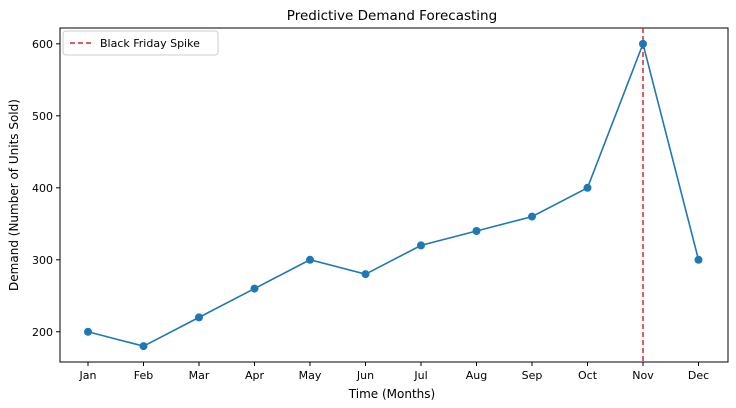 The image size is (736, 408). I want to click on data-point-aug, so click(476, 230).